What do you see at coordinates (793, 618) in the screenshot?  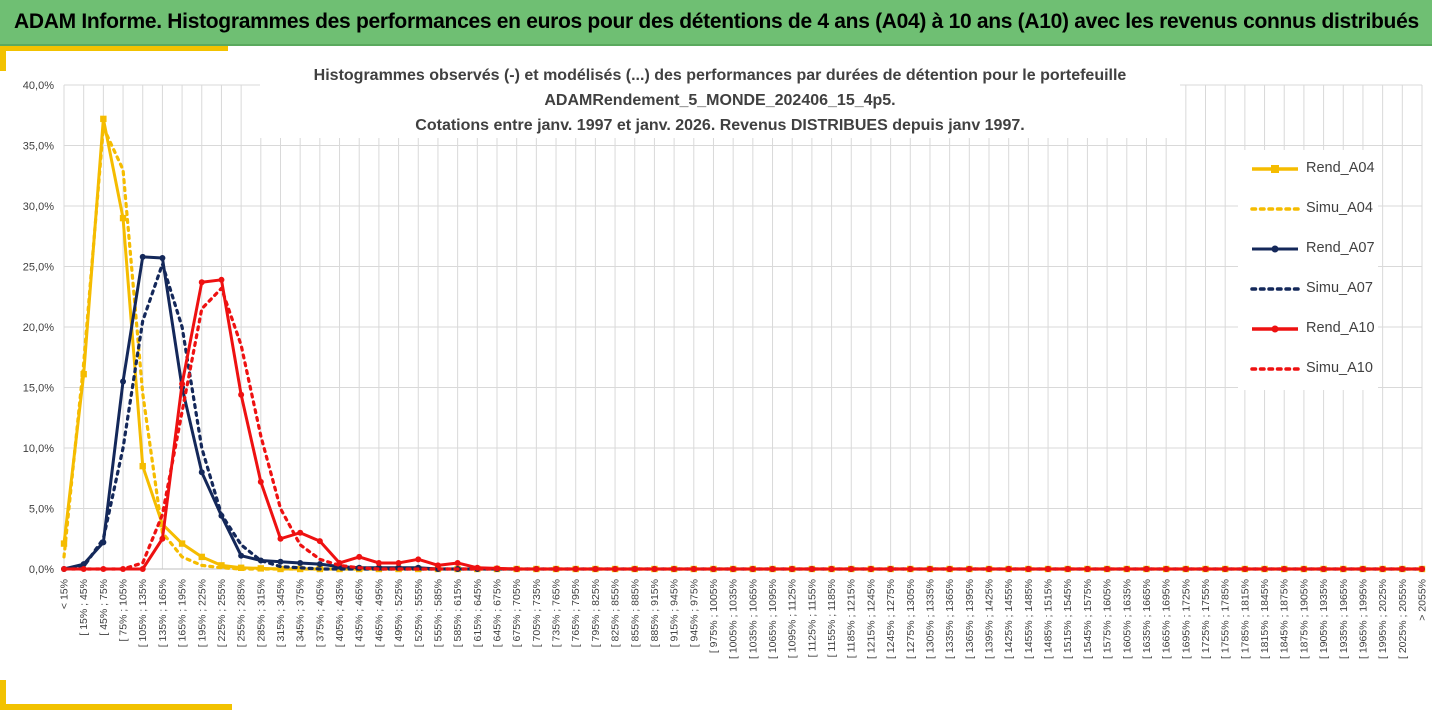 I see `x-tick-label: [ 1095% ; 1125%` at bounding box center [793, 618].